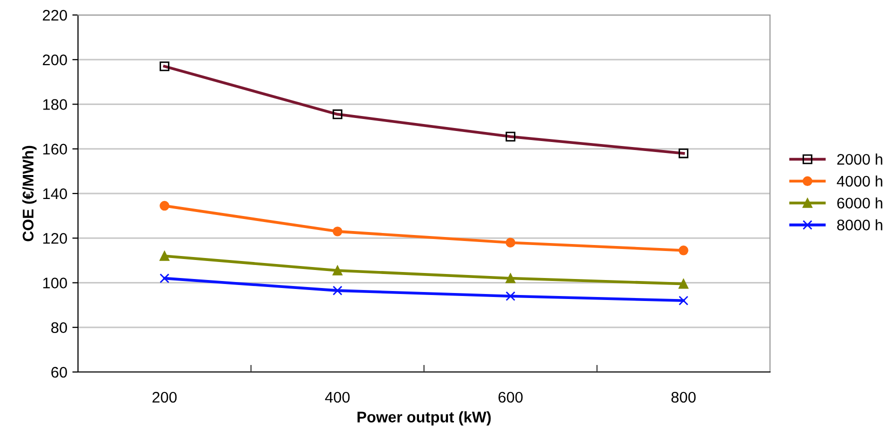  I want to click on y-tick-label: 220, so click(54, 15).